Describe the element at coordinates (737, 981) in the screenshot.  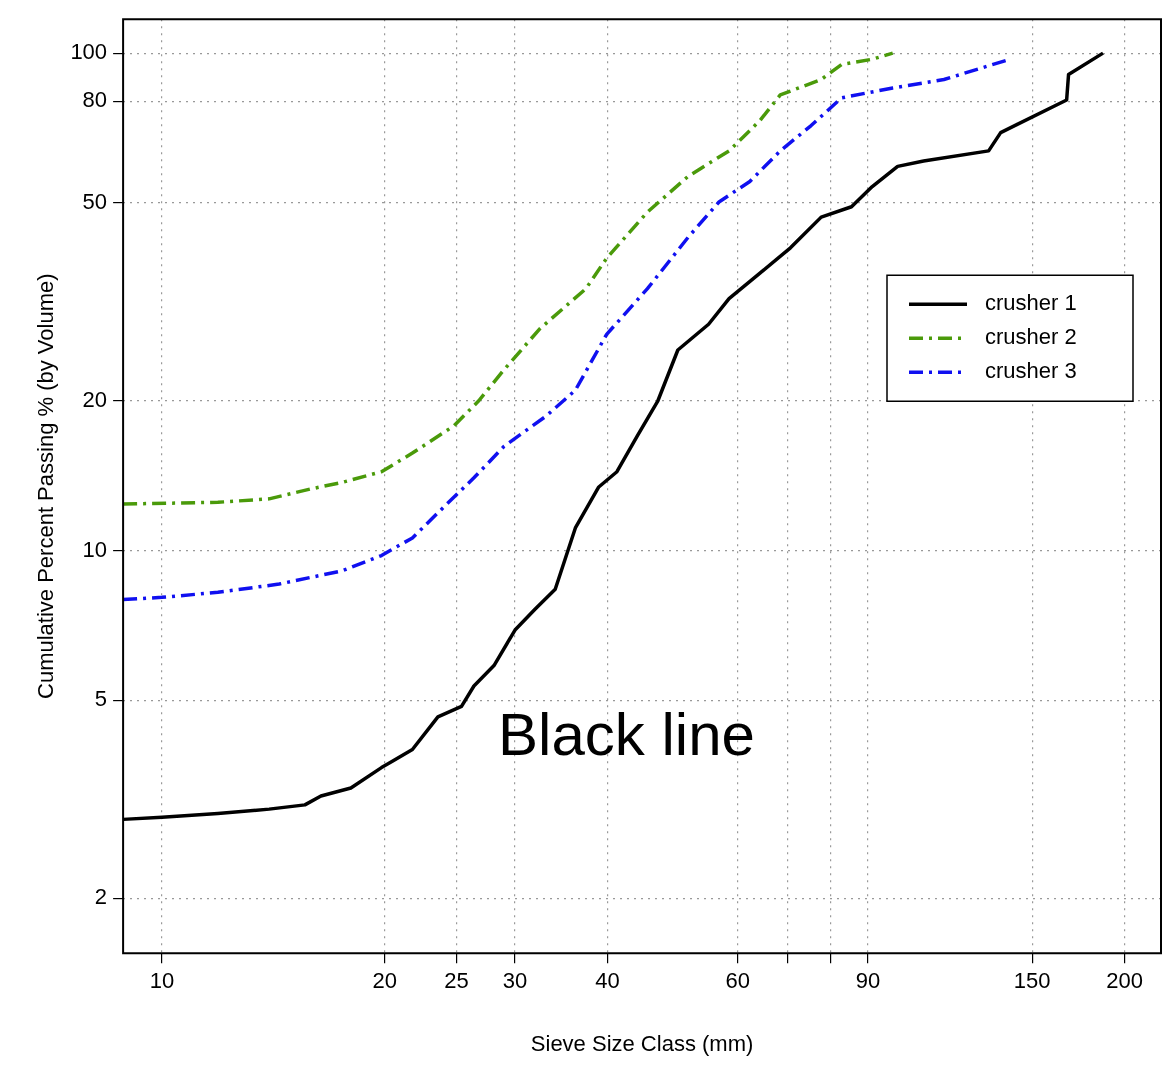
I see `x-tick-label: 60` at that location.